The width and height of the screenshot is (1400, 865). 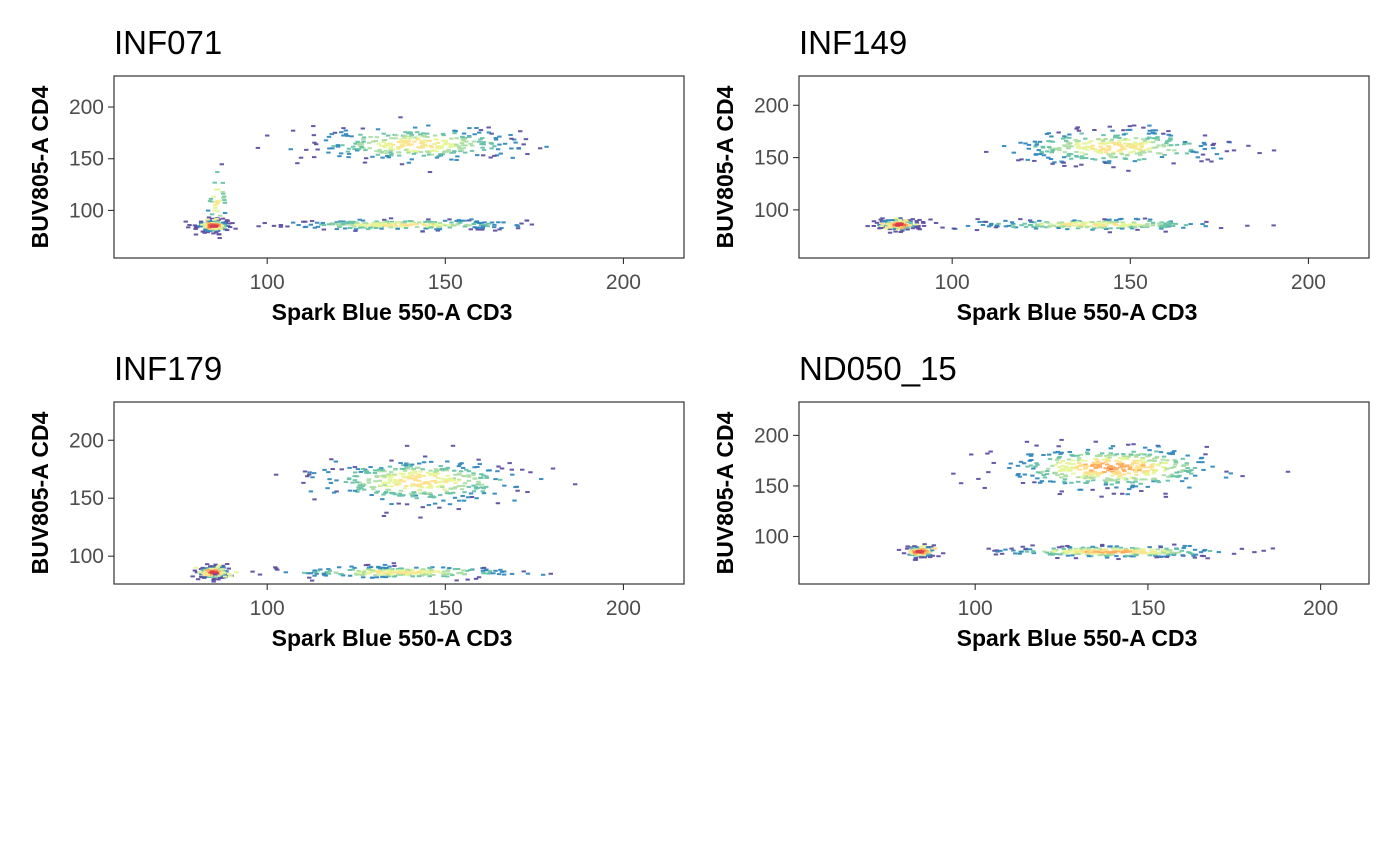 I want to click on x-axis-title: Spark Blue 550-A CD3, so click(x=392, y=638).